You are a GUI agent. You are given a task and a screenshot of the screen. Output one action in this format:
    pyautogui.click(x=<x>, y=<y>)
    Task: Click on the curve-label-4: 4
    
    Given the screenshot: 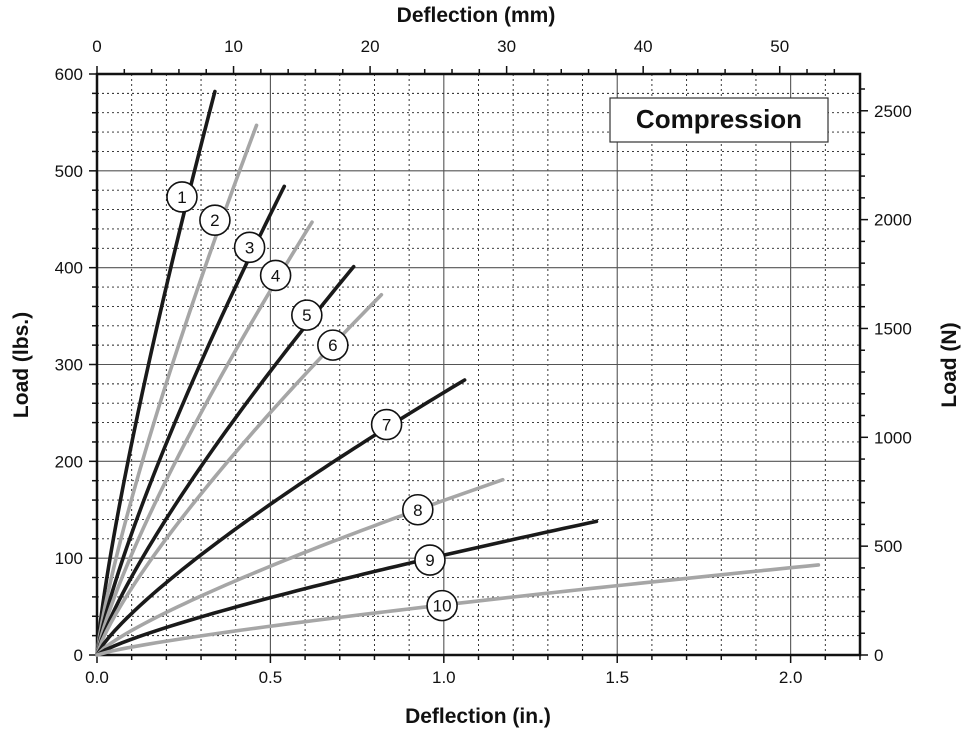 What is the action you would take?
    pyautogui.click(x=275, y=275)
    